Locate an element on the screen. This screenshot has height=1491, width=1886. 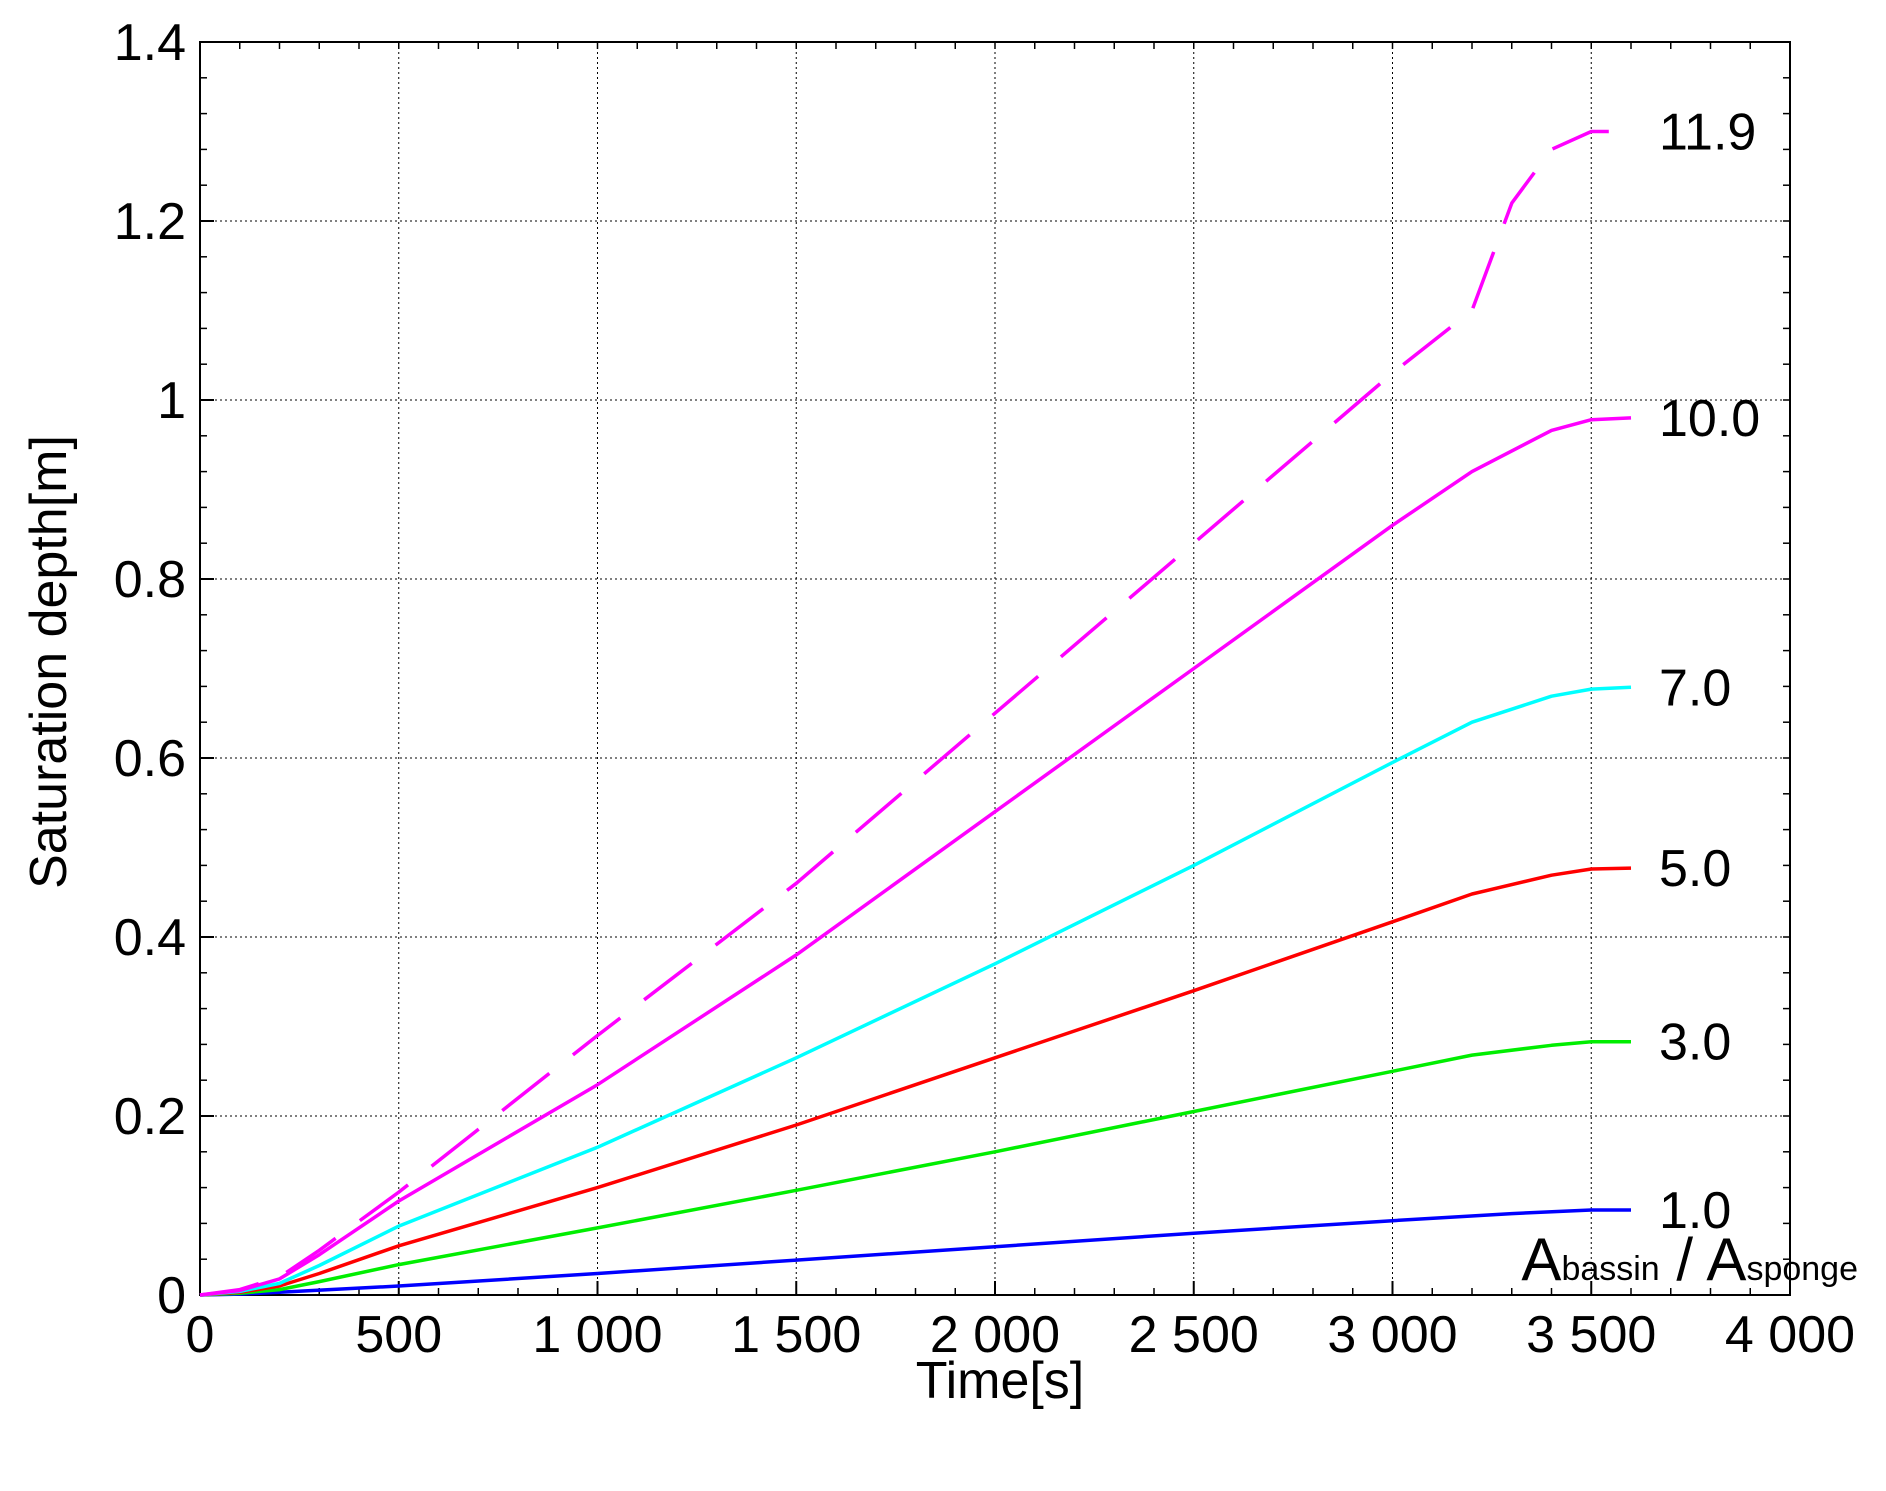
x-tick-label: 0 is located at coordinates (200, 1335).